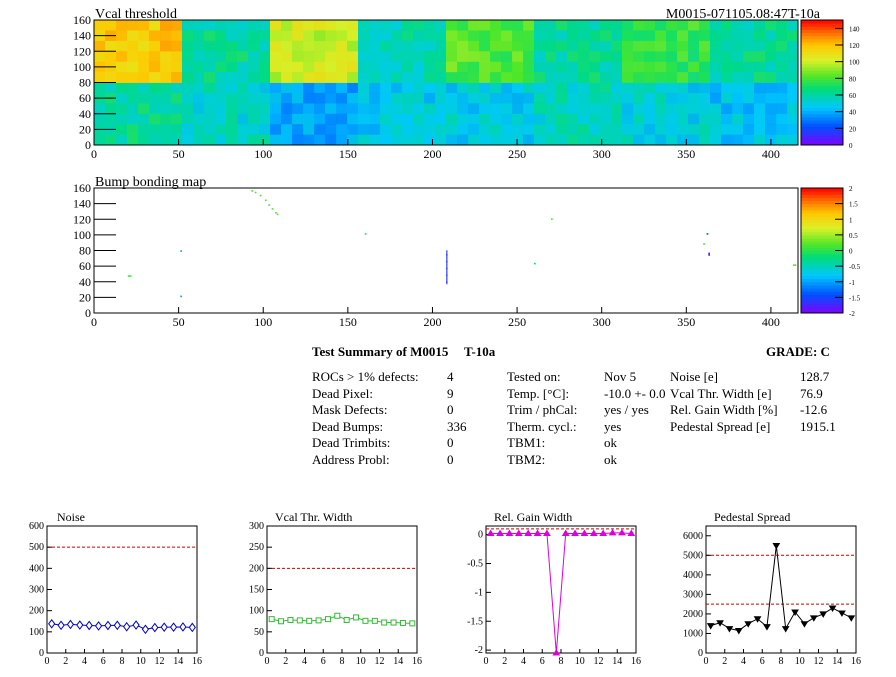 Image resolution: width=896 pixels, height=677 pixels. What do you see at coordinates (304, 661) in the screenshot?
I see `vcal-width-xtick-label: 4` at bounding box center [304, 661].